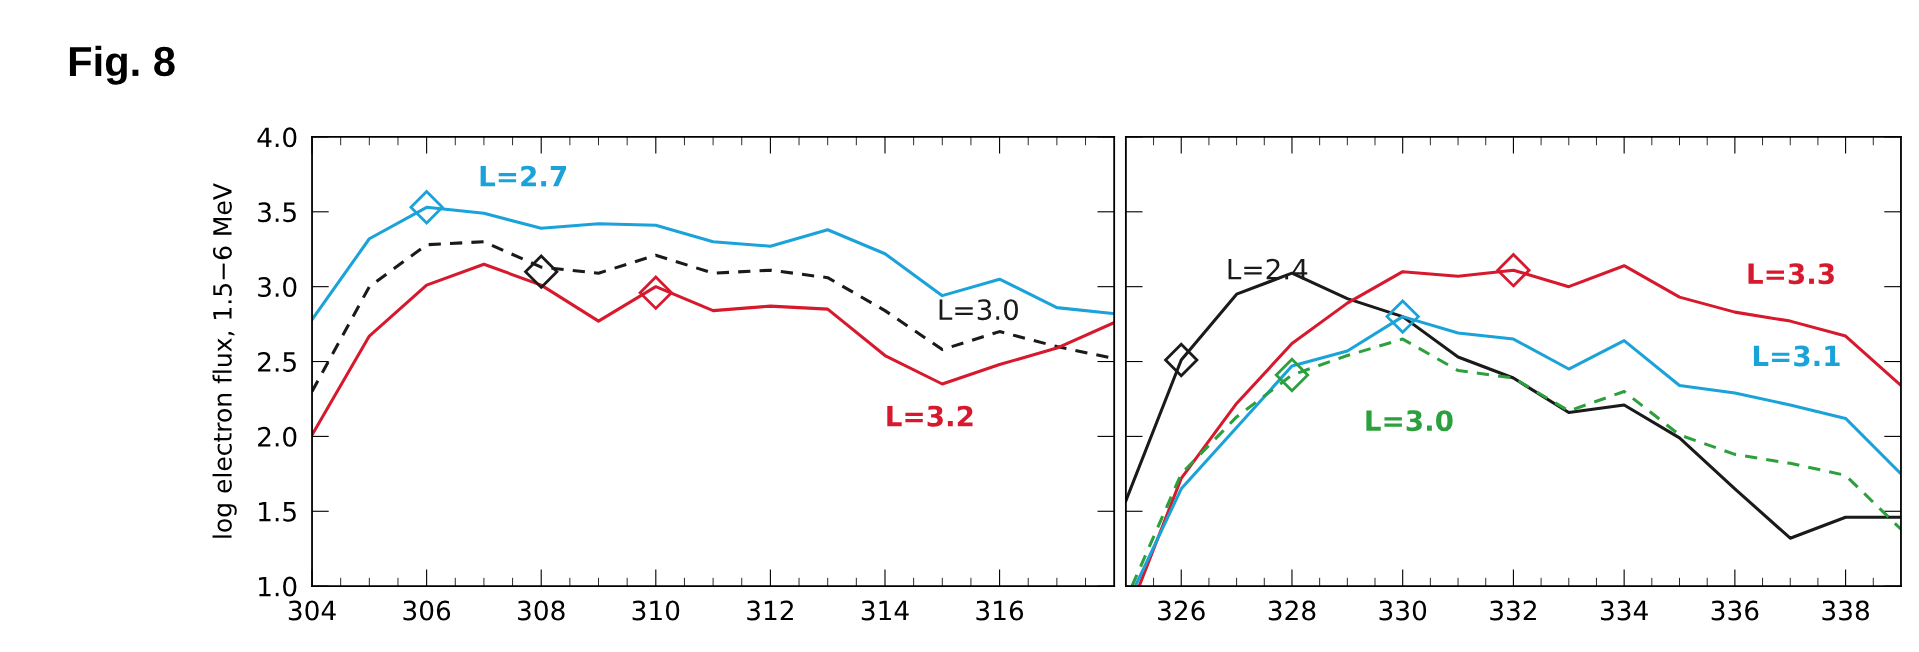 This screenshot has height=652, width=1919. I want to click on series-label: L=2.7, so click(523, 176).